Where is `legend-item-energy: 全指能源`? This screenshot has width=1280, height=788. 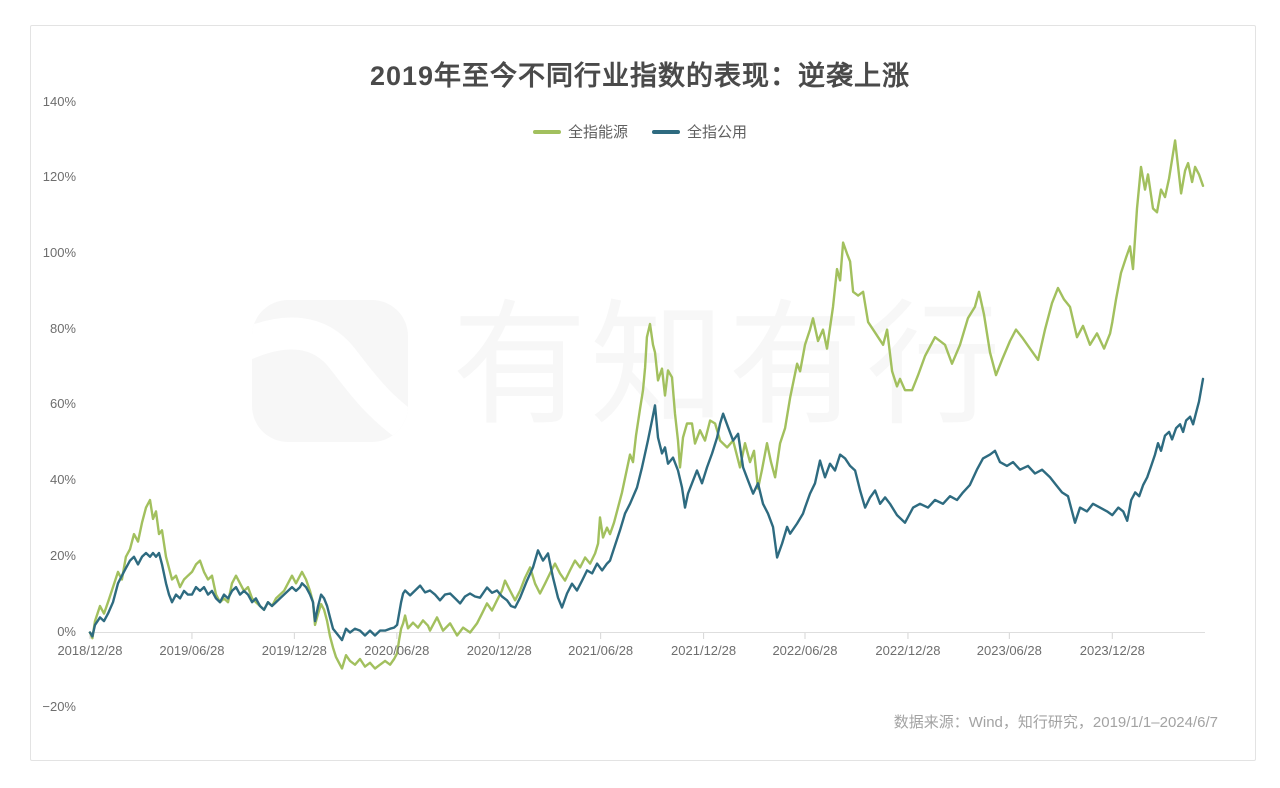 legend-item-energy: 全指能源 is located at coordinates (580, 131).